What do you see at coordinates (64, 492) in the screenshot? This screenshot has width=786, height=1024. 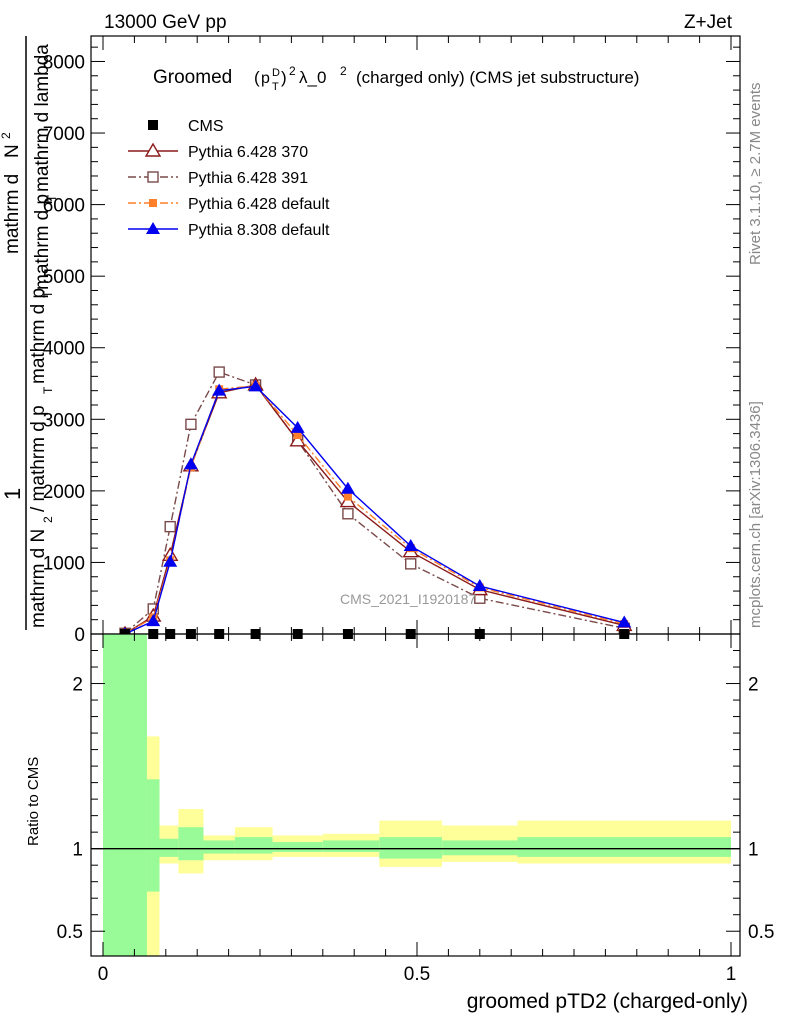 I see `ytick-label: 2000` at bounding box center [64, 492].